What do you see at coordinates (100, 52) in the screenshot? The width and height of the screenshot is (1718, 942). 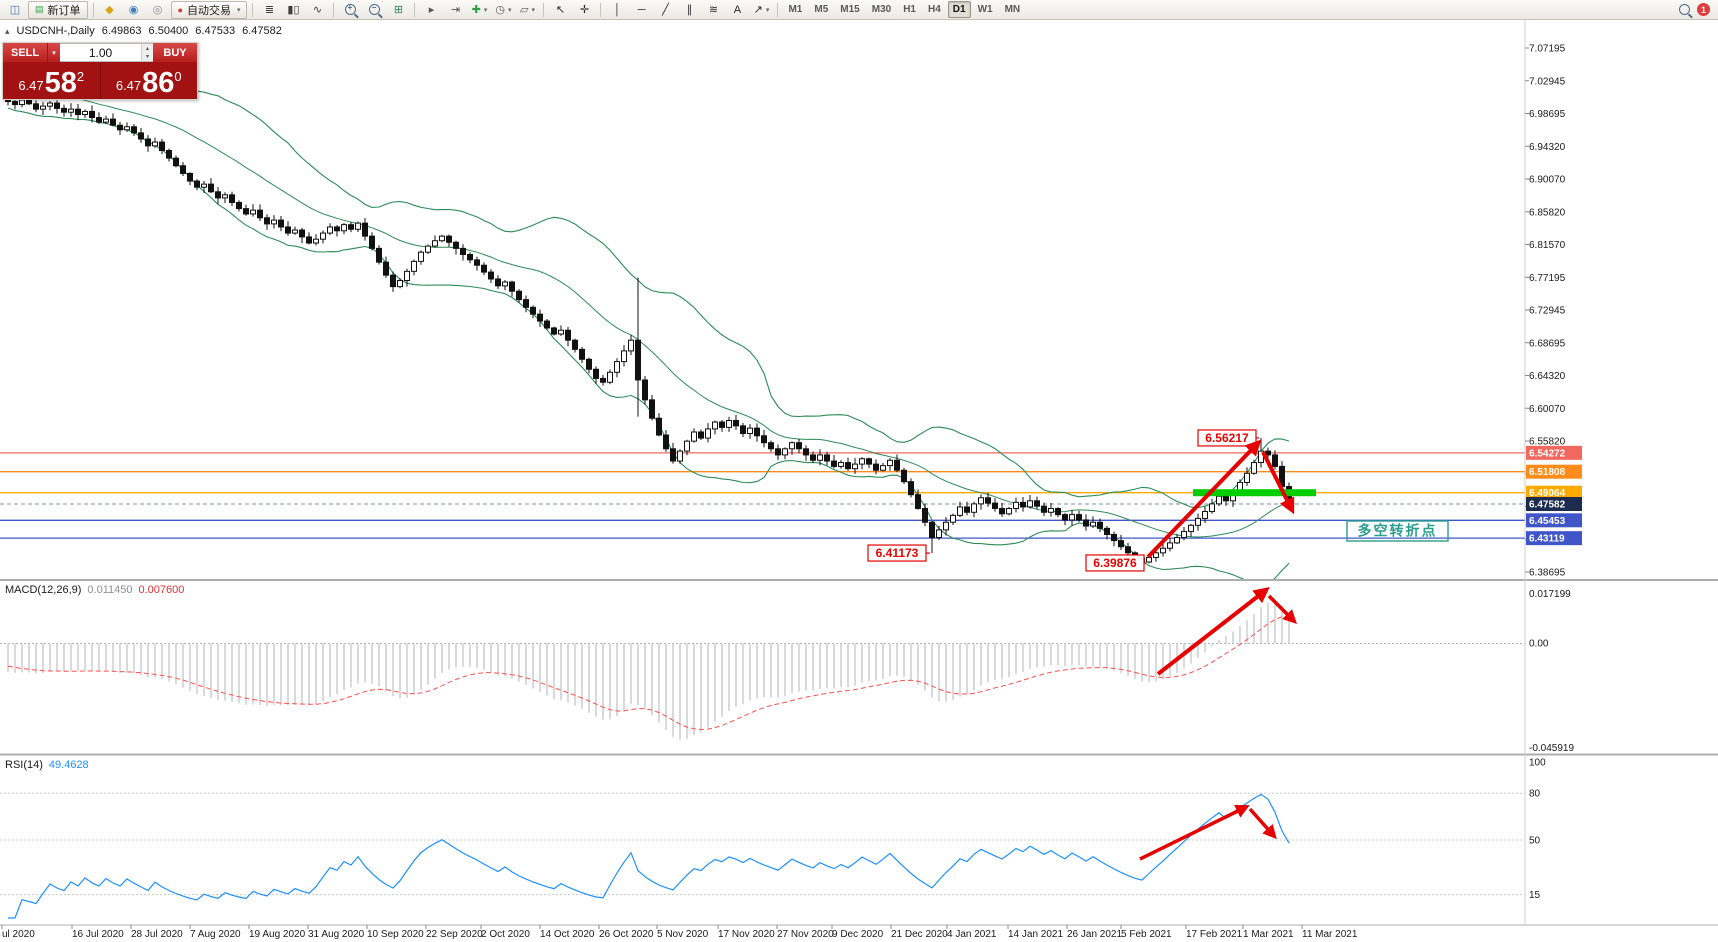 I see `volume-input` at bounding box center [100, 52].